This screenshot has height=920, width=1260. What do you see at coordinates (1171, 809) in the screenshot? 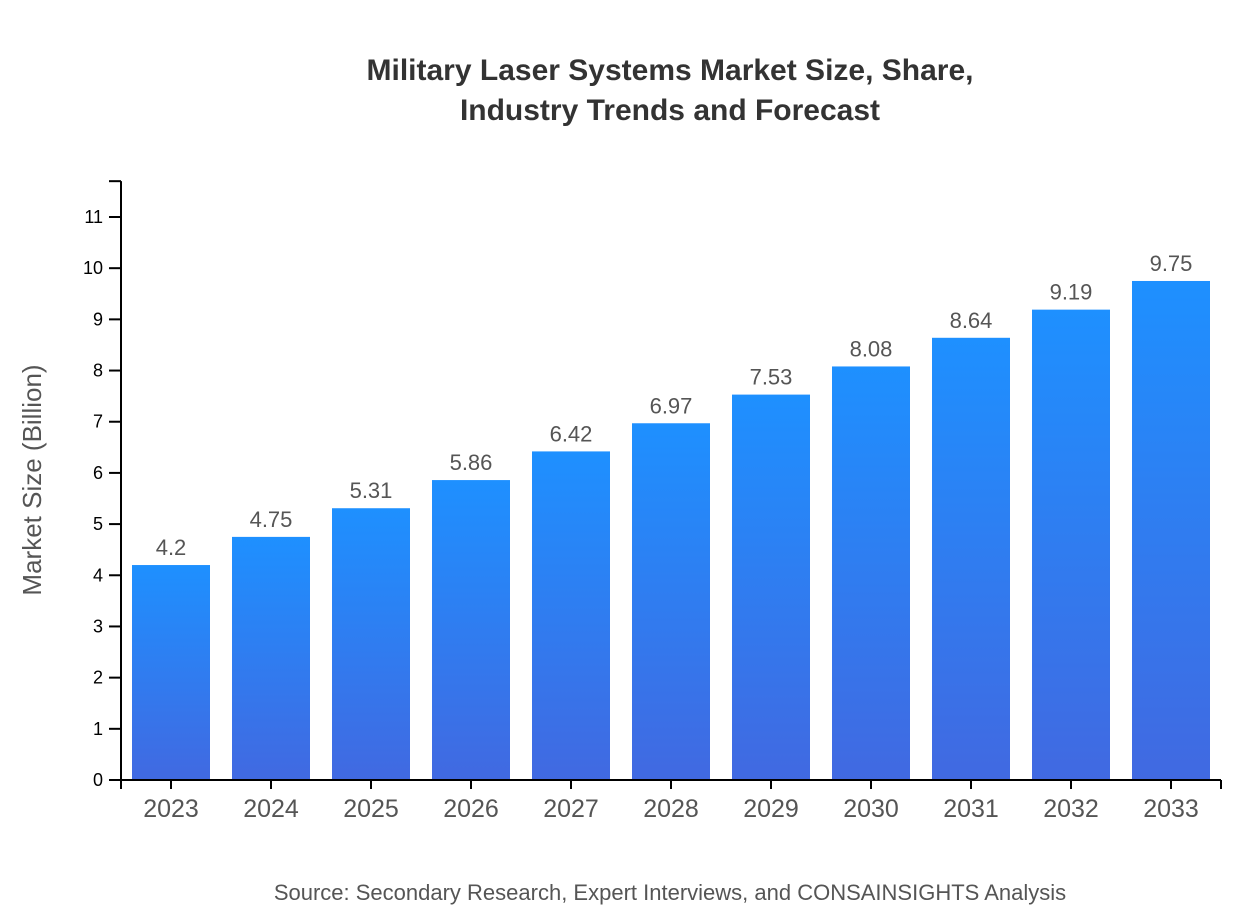
I see `x-tick-label: 2033` at bounding box center [1171, 809].